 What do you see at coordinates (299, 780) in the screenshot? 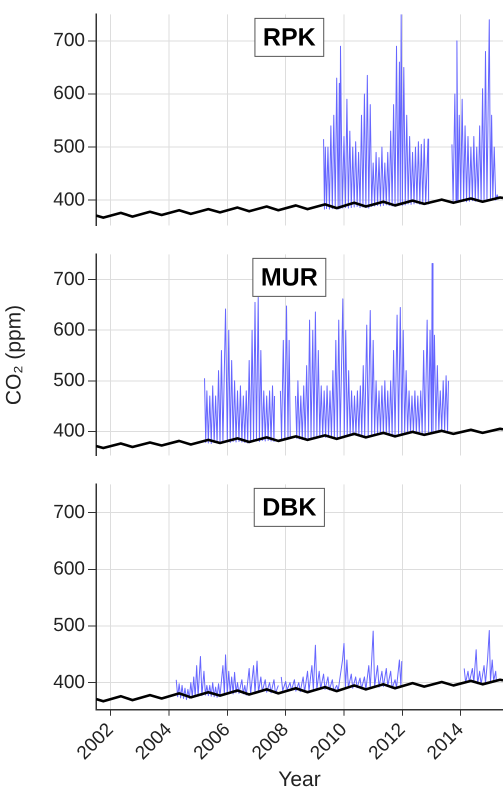
I see `x-axis-title: Year` at bounding box center [299, 780].